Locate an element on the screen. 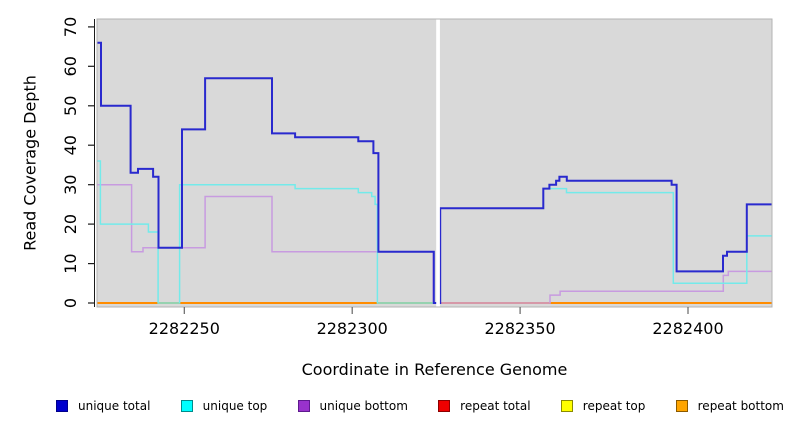  y-tick-label: 20 is located at coordinates (70, 224).